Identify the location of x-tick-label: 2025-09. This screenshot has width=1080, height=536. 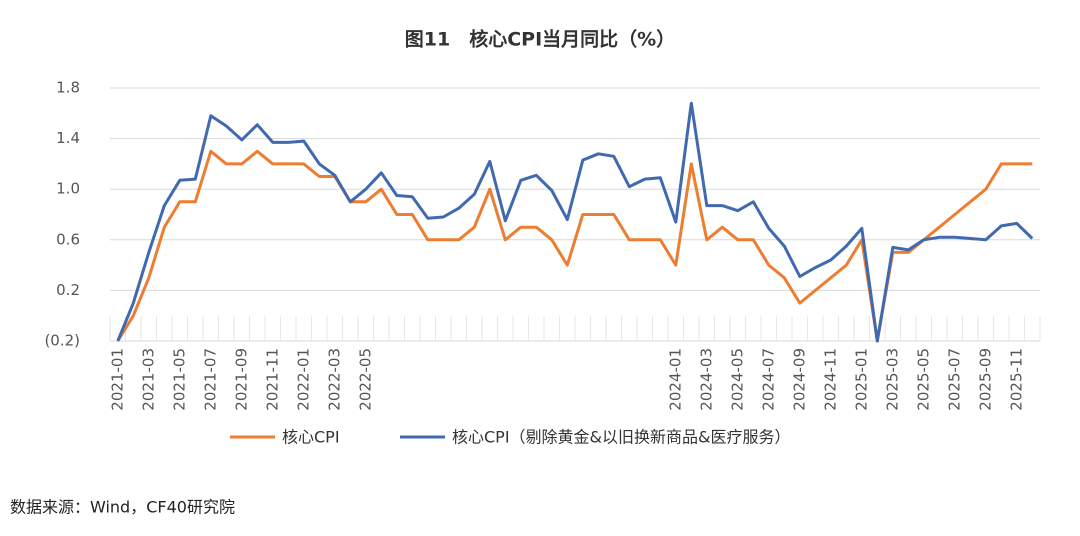
(985, 379).